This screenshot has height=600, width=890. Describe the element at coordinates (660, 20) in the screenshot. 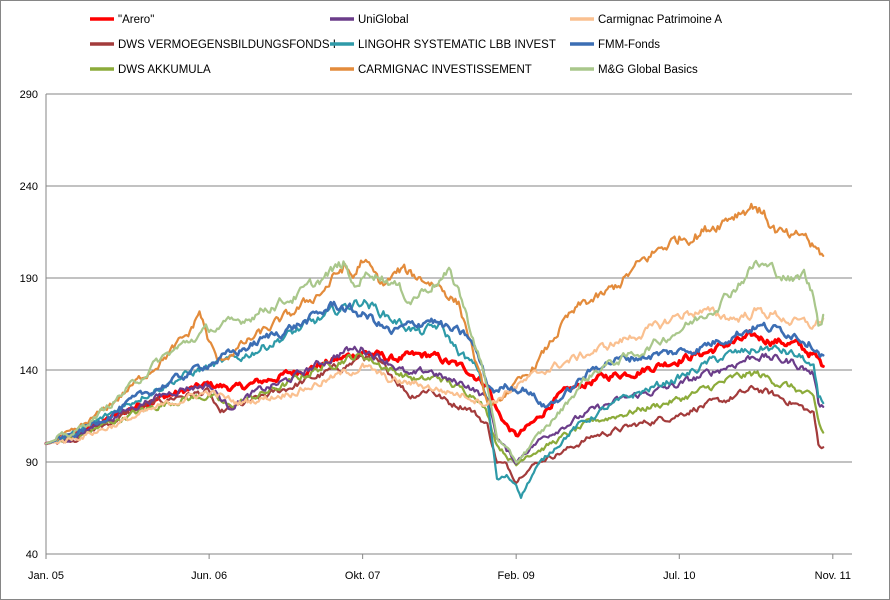

I see `legend-label: Carmignac Patrimoine A` at that location.